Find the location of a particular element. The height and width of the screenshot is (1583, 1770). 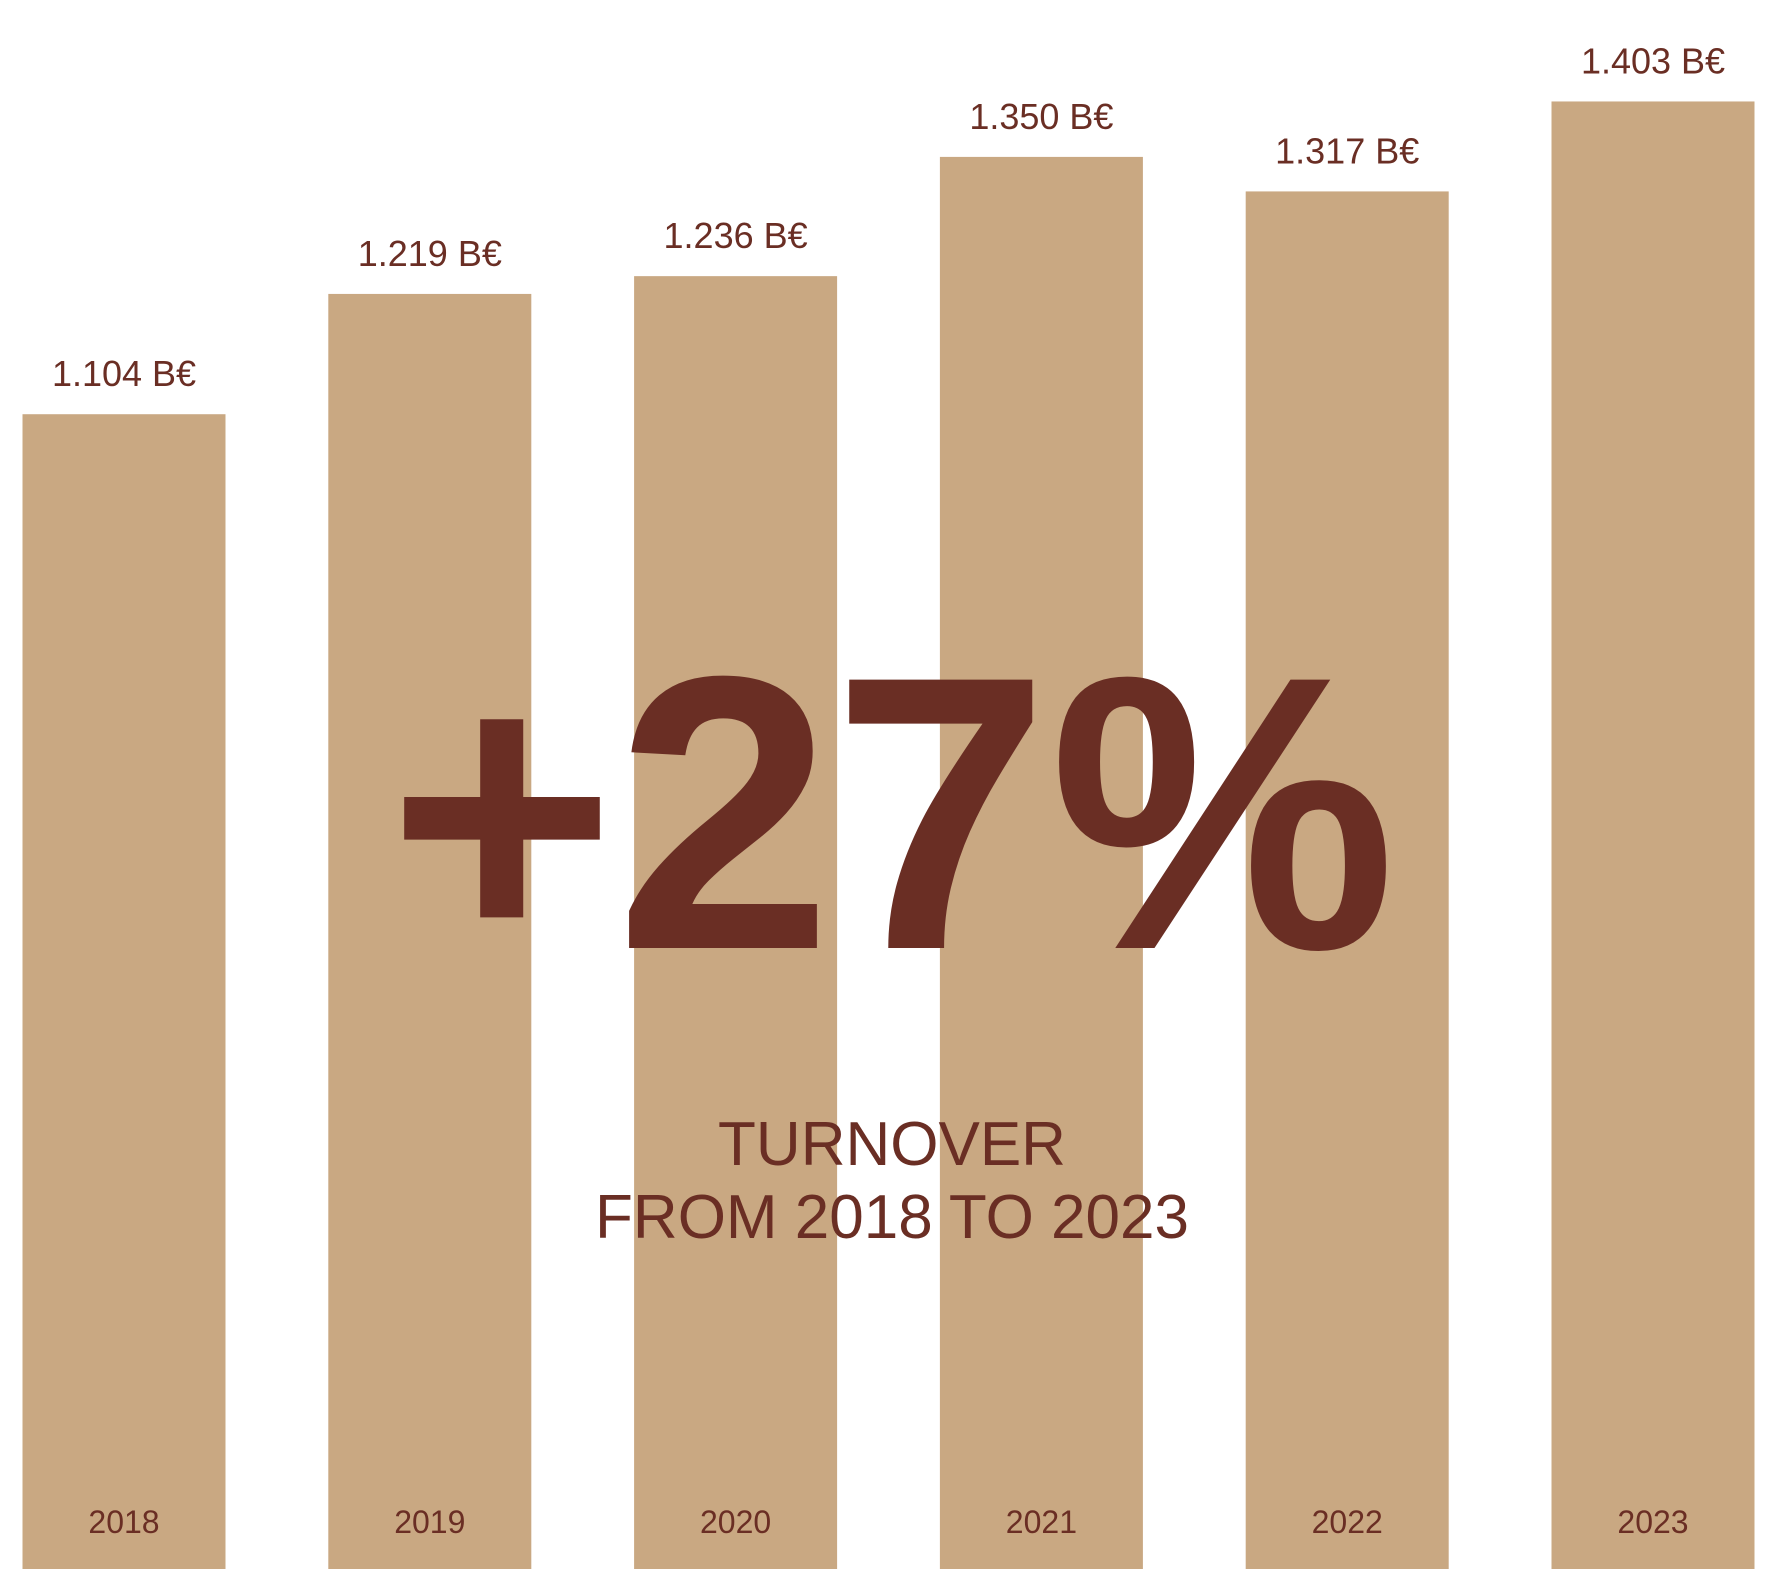

x-tick-label: 2022 is located at coordinates (1347, 1522).